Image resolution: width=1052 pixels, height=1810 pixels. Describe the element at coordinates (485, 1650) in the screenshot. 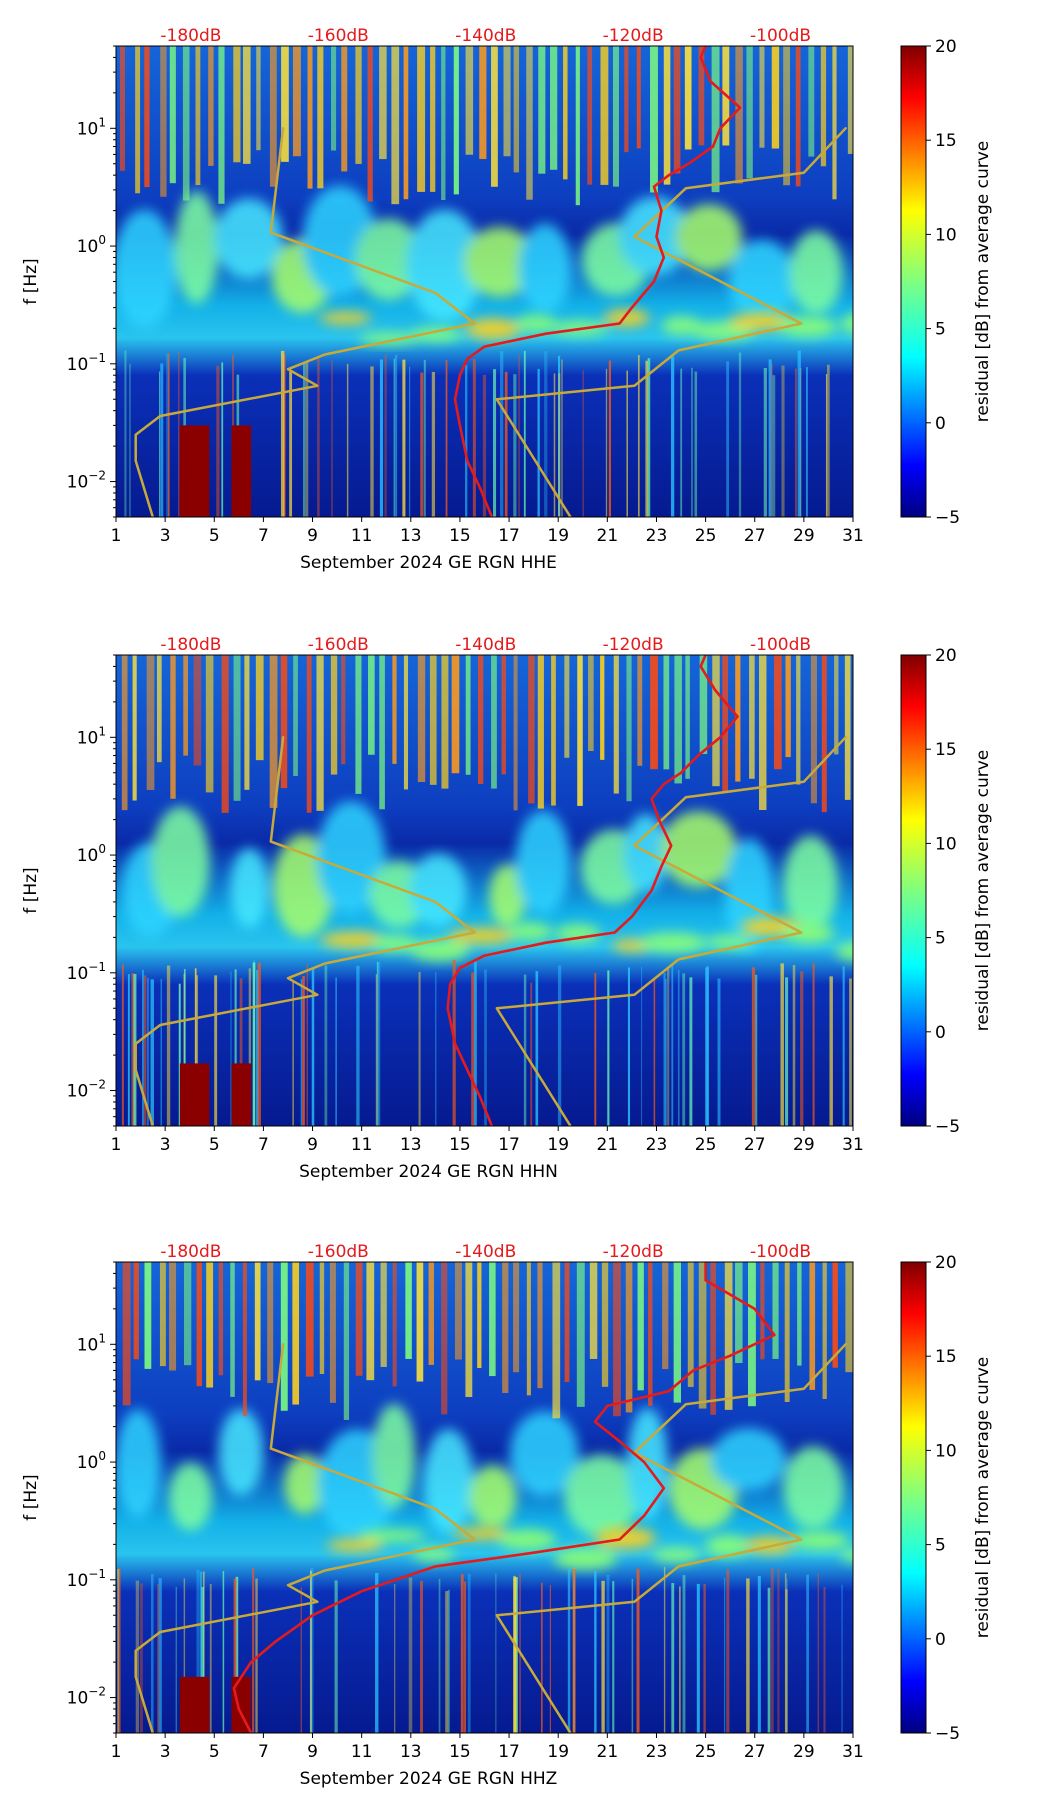

I see `lf-streaks` at that location.